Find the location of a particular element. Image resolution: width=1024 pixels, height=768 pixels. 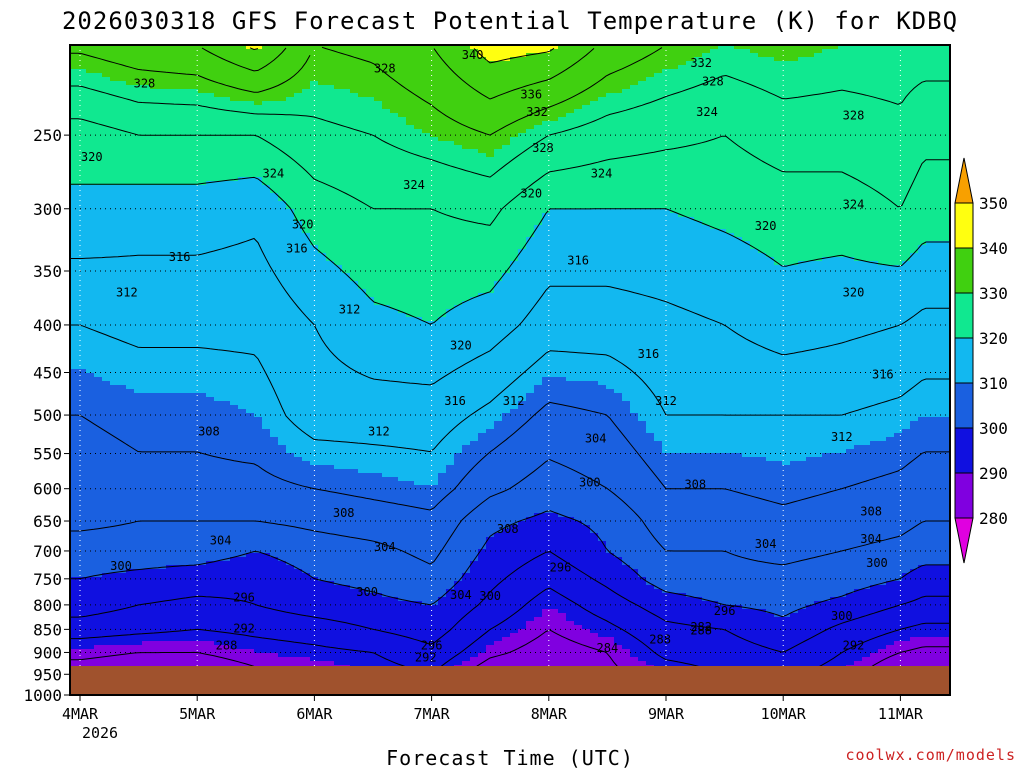

y-tick-label: 400 is located at coordinates (47, 325).